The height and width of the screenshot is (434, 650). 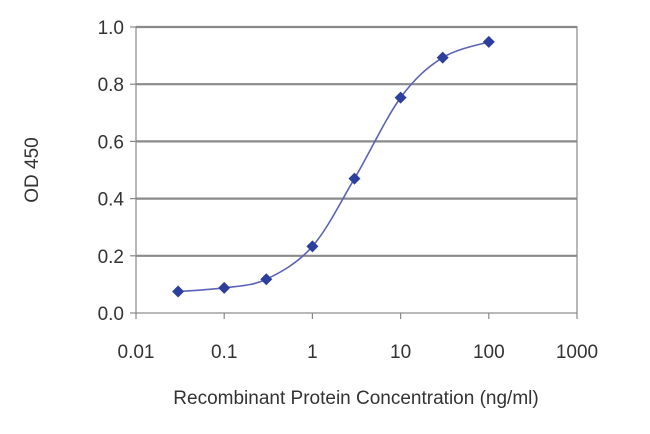 I want to click on y-axis-ticks: 0.0 0.2 0.4 0.6 0.8 1.0, so click(x=117, y=171).